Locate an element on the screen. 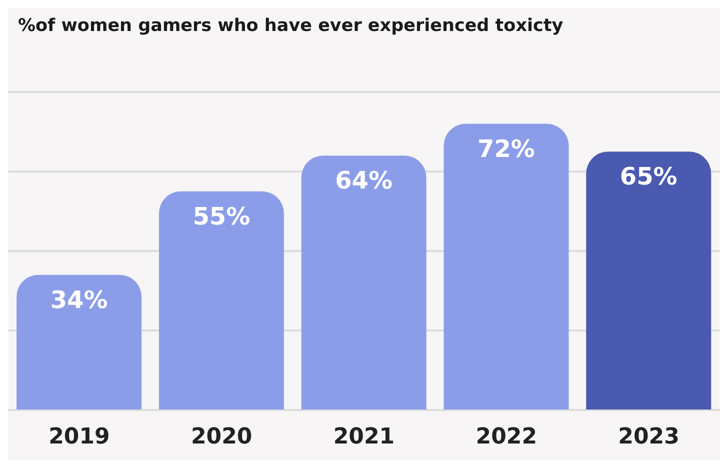  x-tick-label: 2021 is located at coordinates (364, 437).